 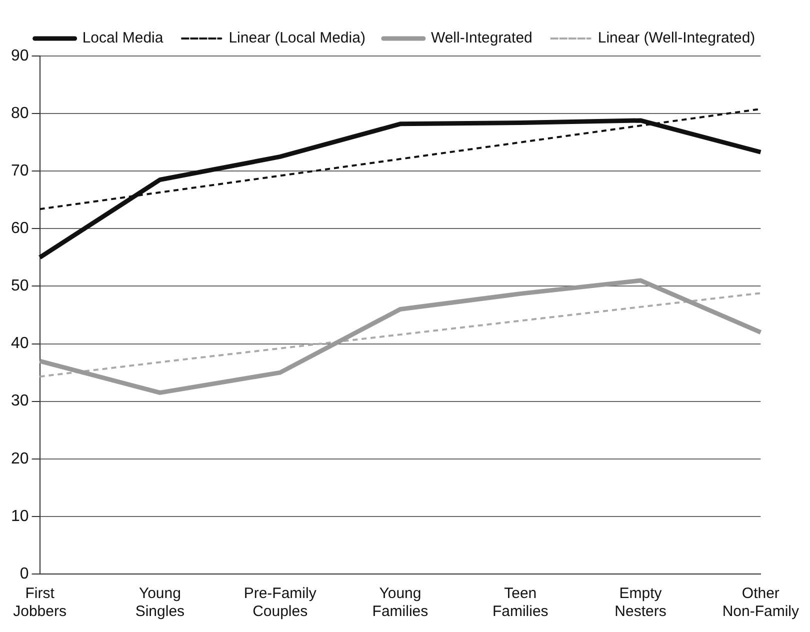 I want to click on x-tick-label: Teen Families, so click(x=520, y=602).